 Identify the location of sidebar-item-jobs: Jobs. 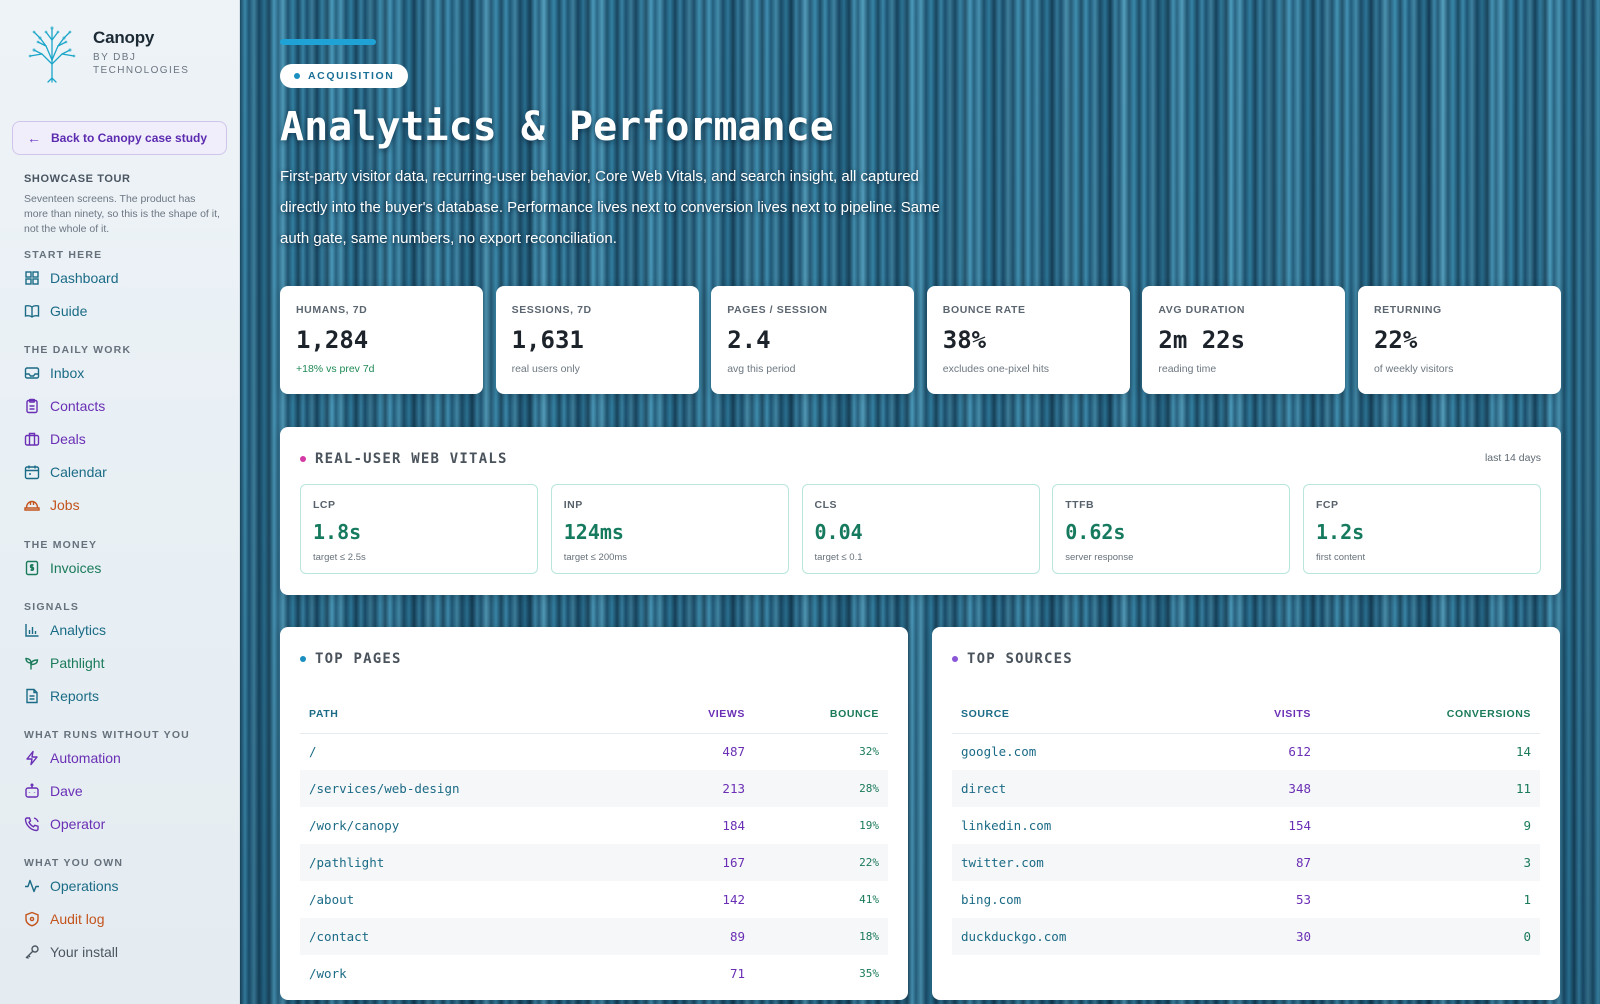
(52, 505).